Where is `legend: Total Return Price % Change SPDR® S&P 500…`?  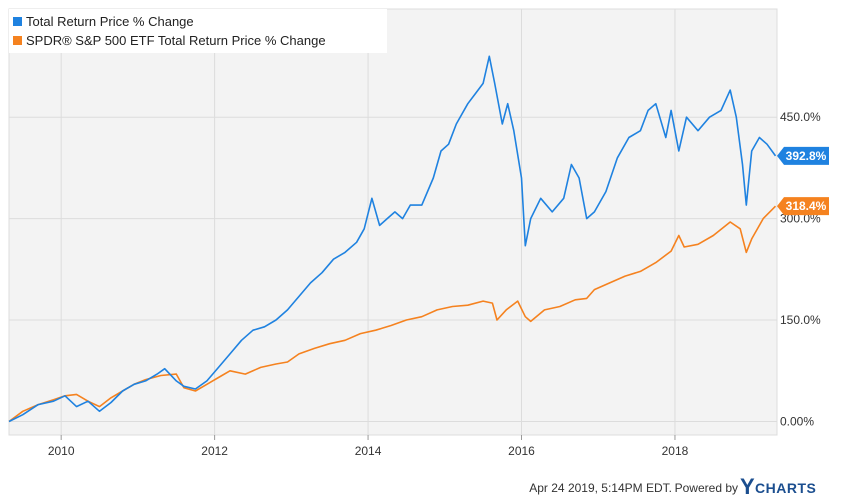 legend: Total Return Price % Change SPDR® S&P 500… is located at coordinates (198, 31).